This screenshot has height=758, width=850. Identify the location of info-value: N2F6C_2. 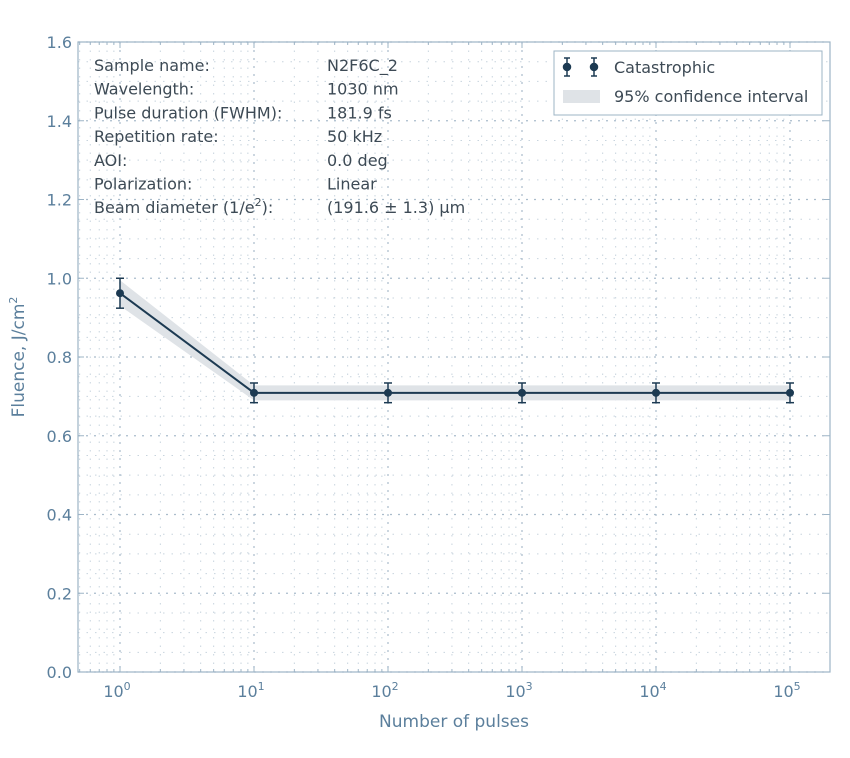
(362, 66).